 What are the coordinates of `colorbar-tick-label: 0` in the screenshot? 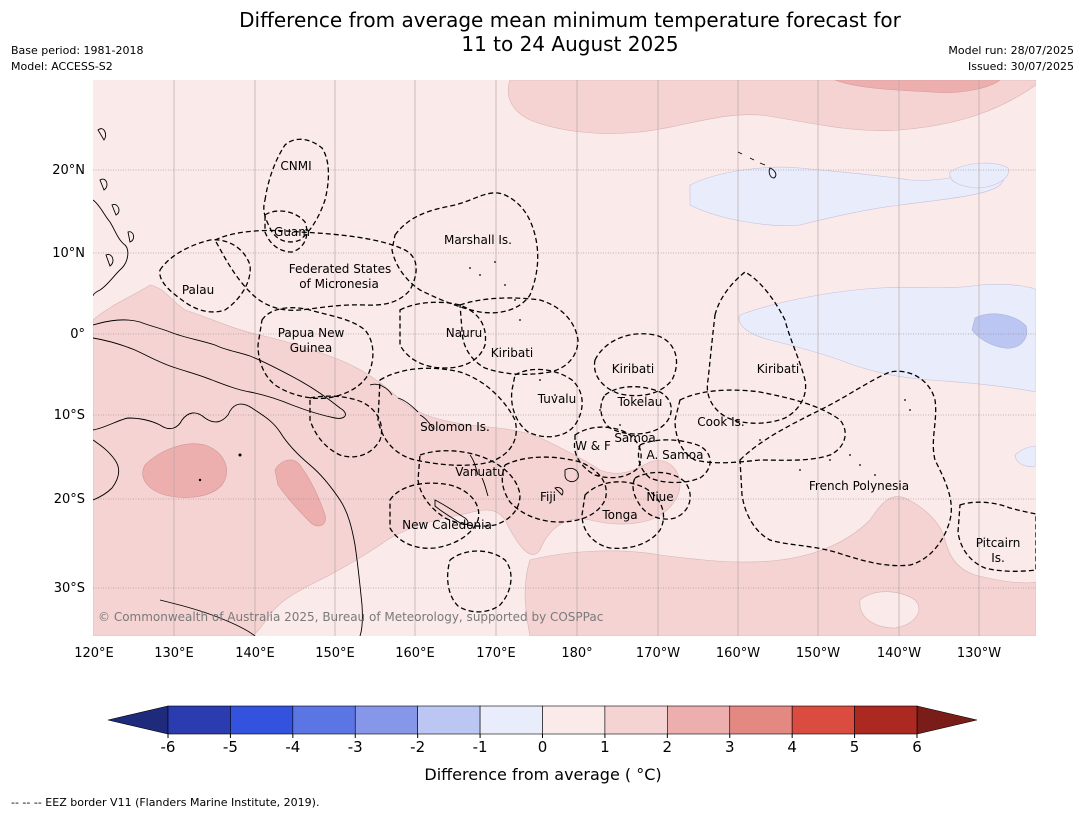 It's located at (543, 747).